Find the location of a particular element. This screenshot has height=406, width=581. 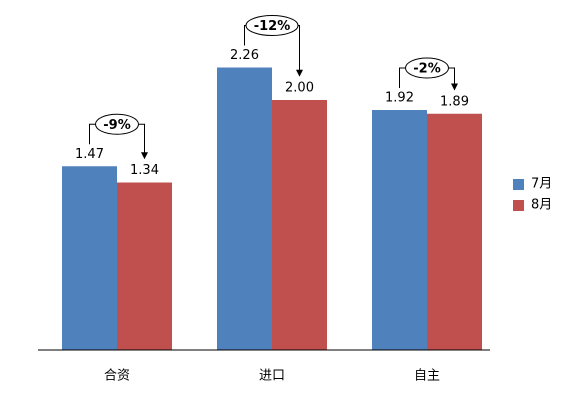

value-label: 2.00 is located at coordinates (299, 88).